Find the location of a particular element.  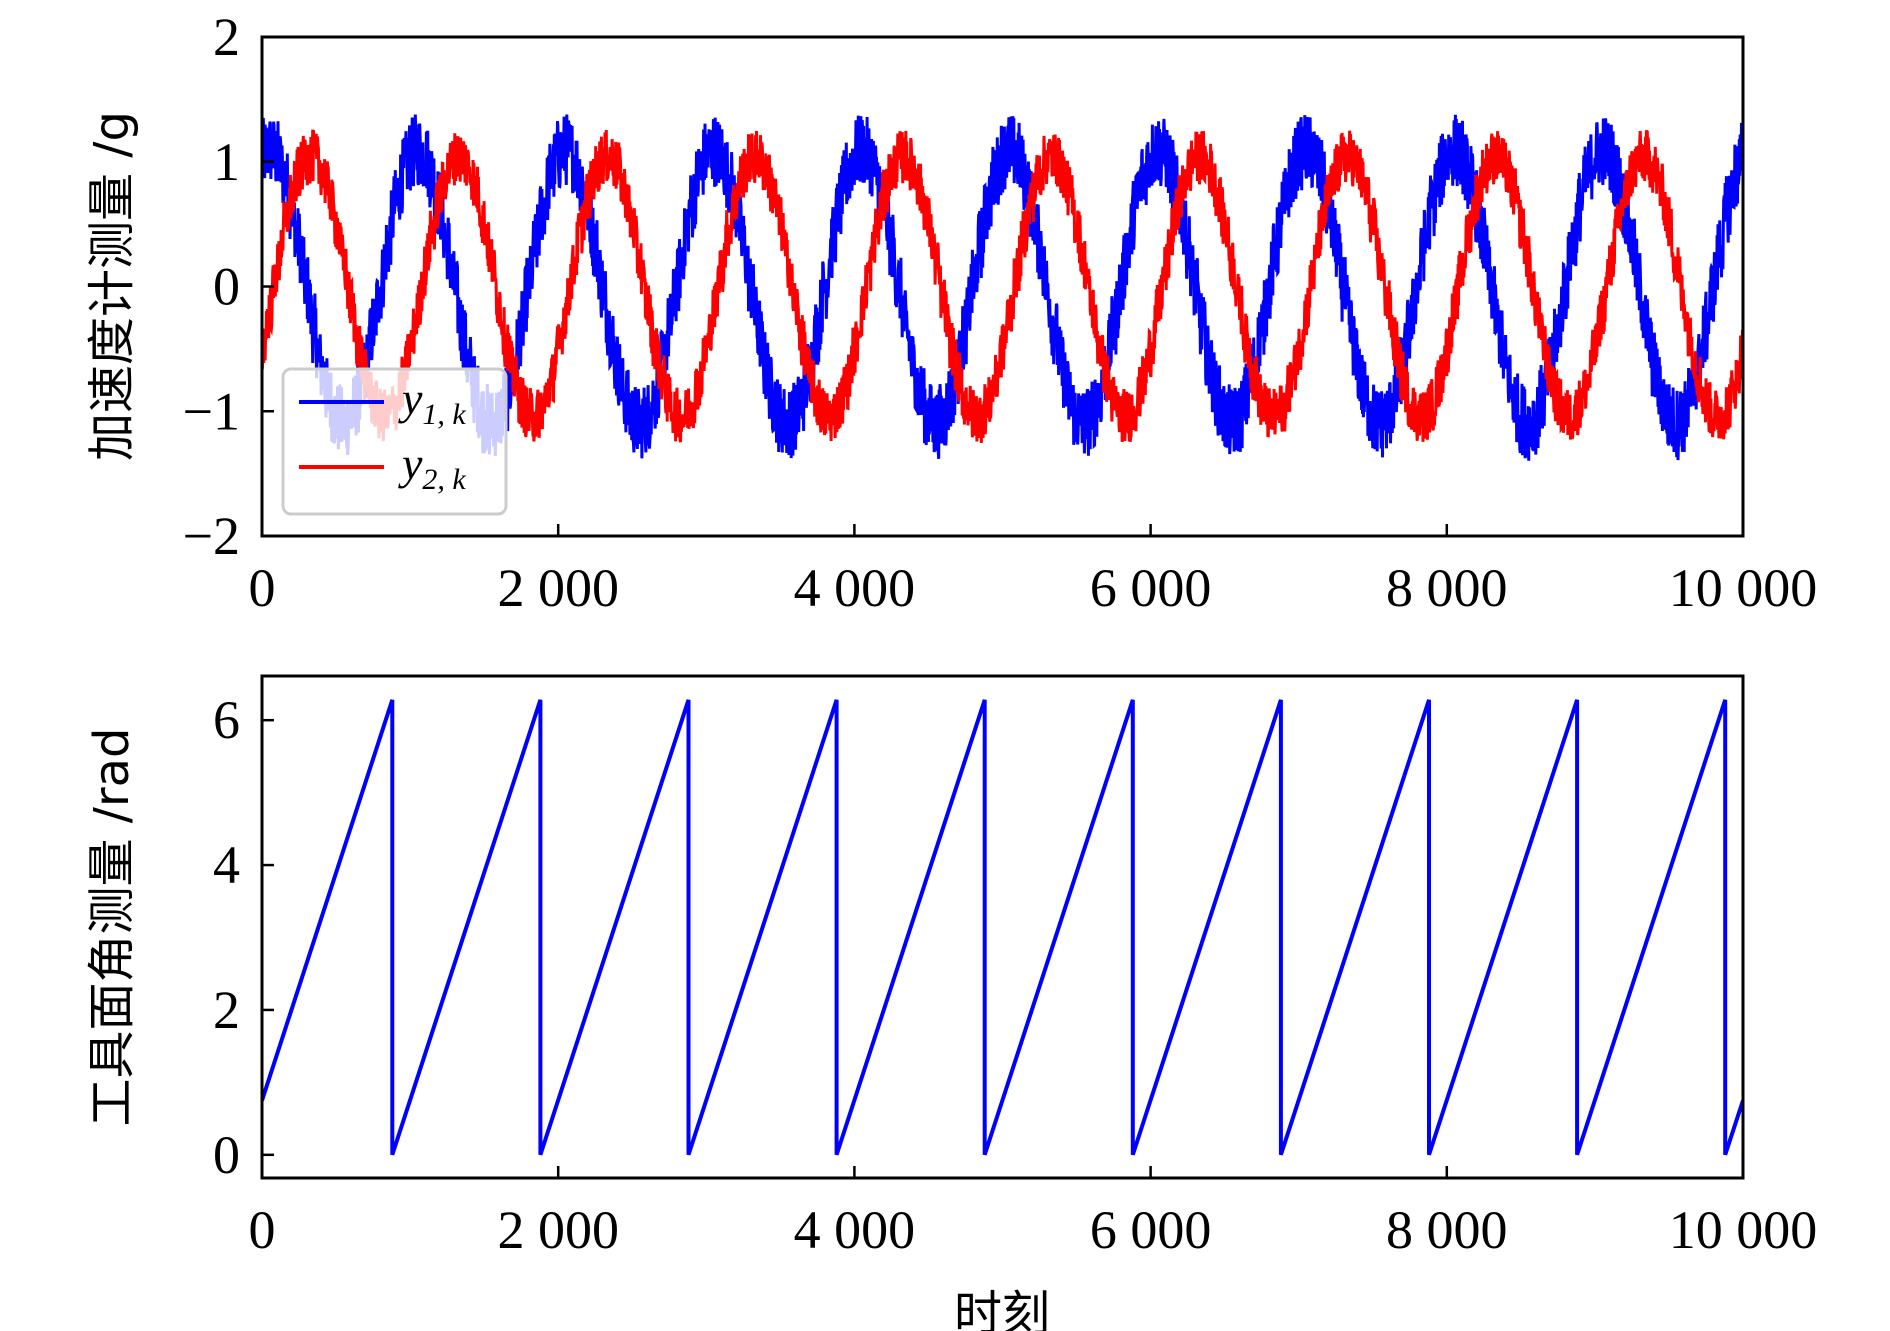

y-axis-label-bottom: 工具面角测量 /rad is located at coordinates (112, 926).